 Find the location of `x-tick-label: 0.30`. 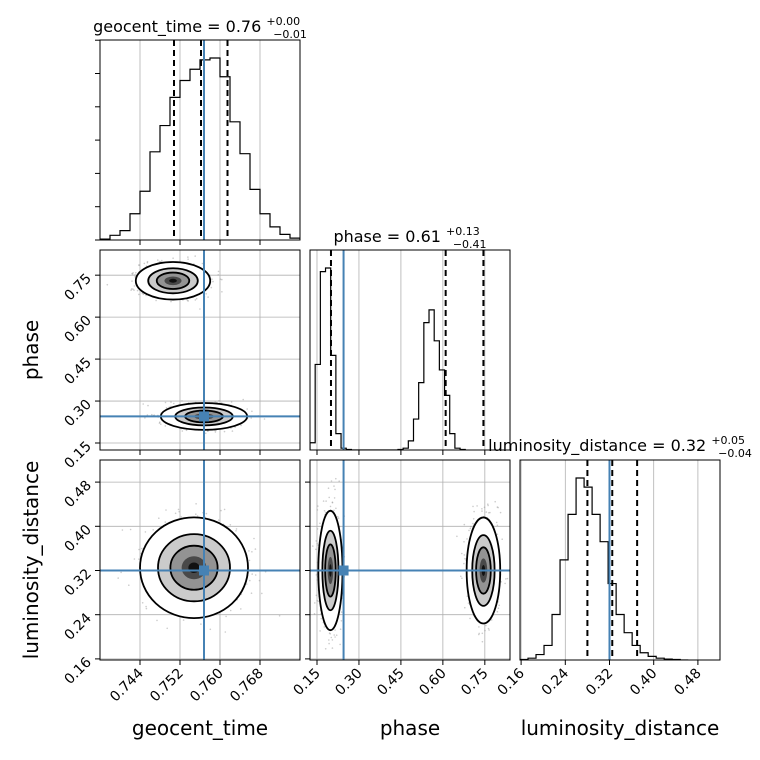

x-tick-label: 0.30 is located at coordinates (348, 682).